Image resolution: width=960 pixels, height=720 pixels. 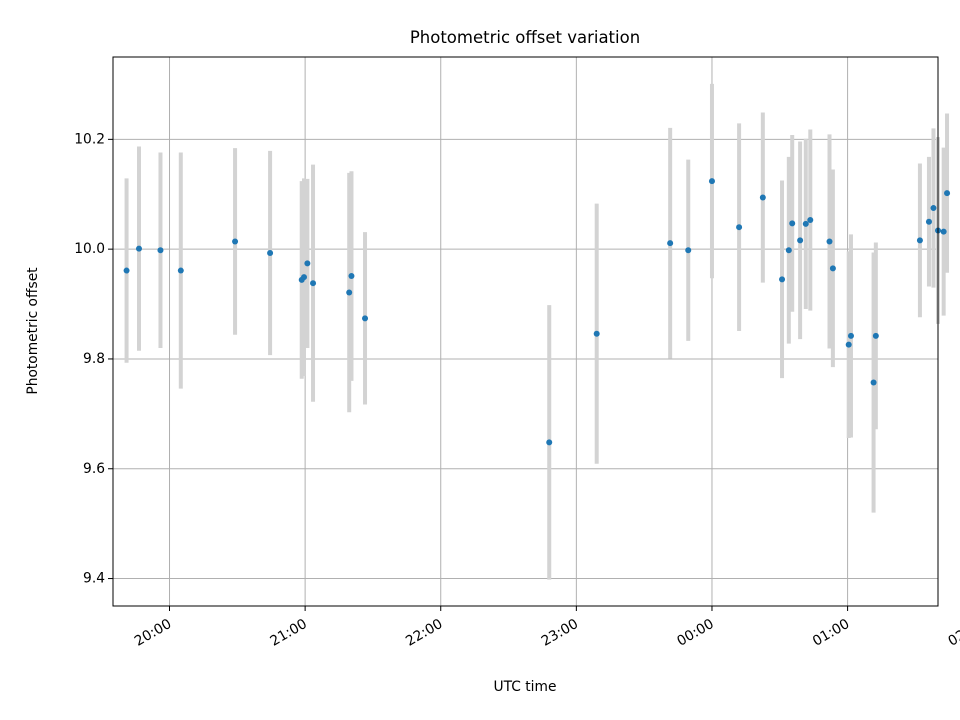 I want to click on x-axis-label: UTC time, so click(x=525, y=687).